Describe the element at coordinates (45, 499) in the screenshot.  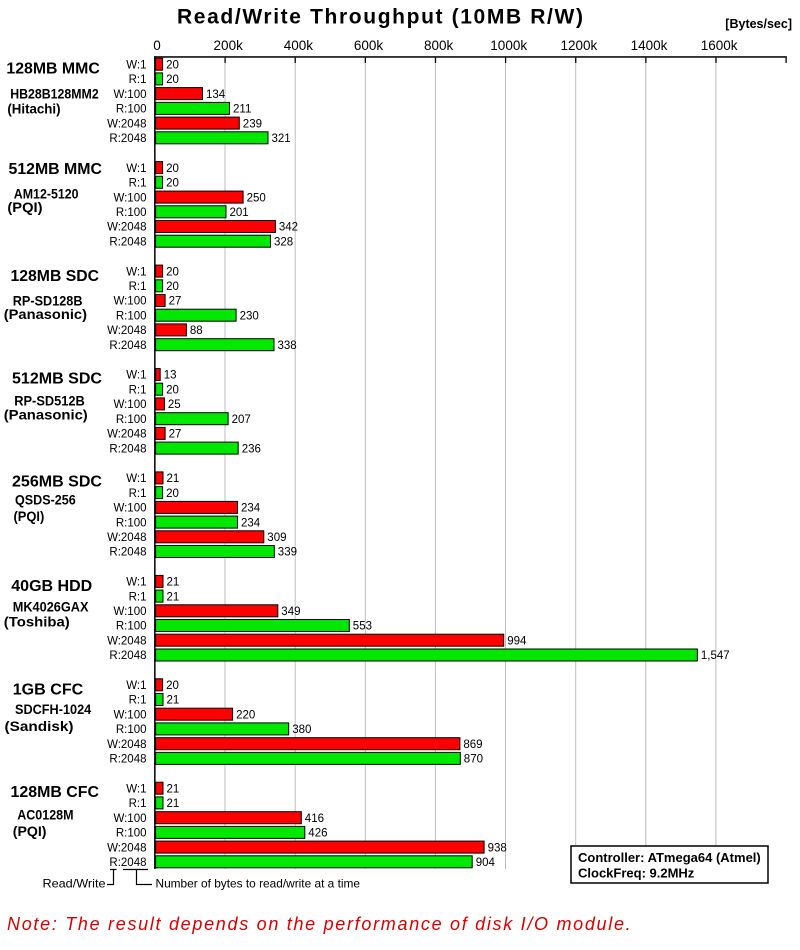
I see `svg-text: QSDS-256` at that location.